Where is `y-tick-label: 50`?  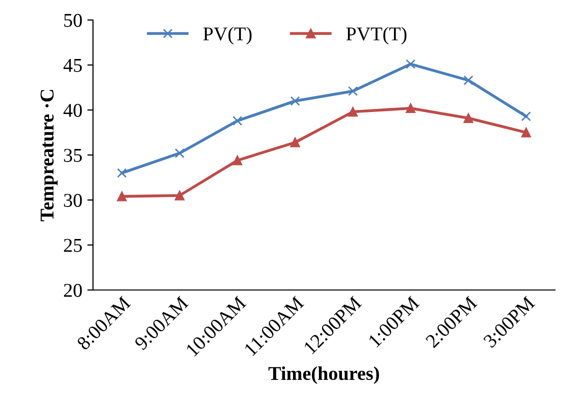
y-tick-label: 50 is located at coordinates (73, 20).